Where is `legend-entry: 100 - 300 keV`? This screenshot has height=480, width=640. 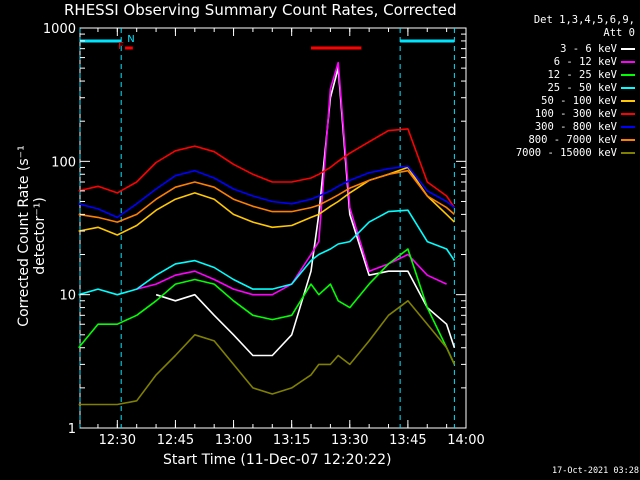
legend-entry: 100 - 300 keV is located at coordinates (557, 113).